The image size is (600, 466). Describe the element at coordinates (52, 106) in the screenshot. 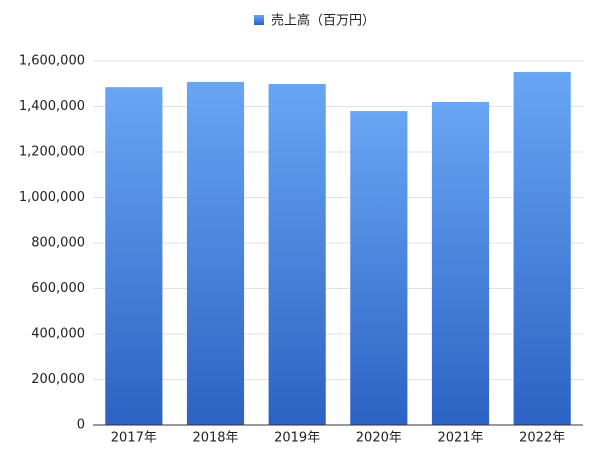

I see `y-tick-label: 1,400,000` at that location.